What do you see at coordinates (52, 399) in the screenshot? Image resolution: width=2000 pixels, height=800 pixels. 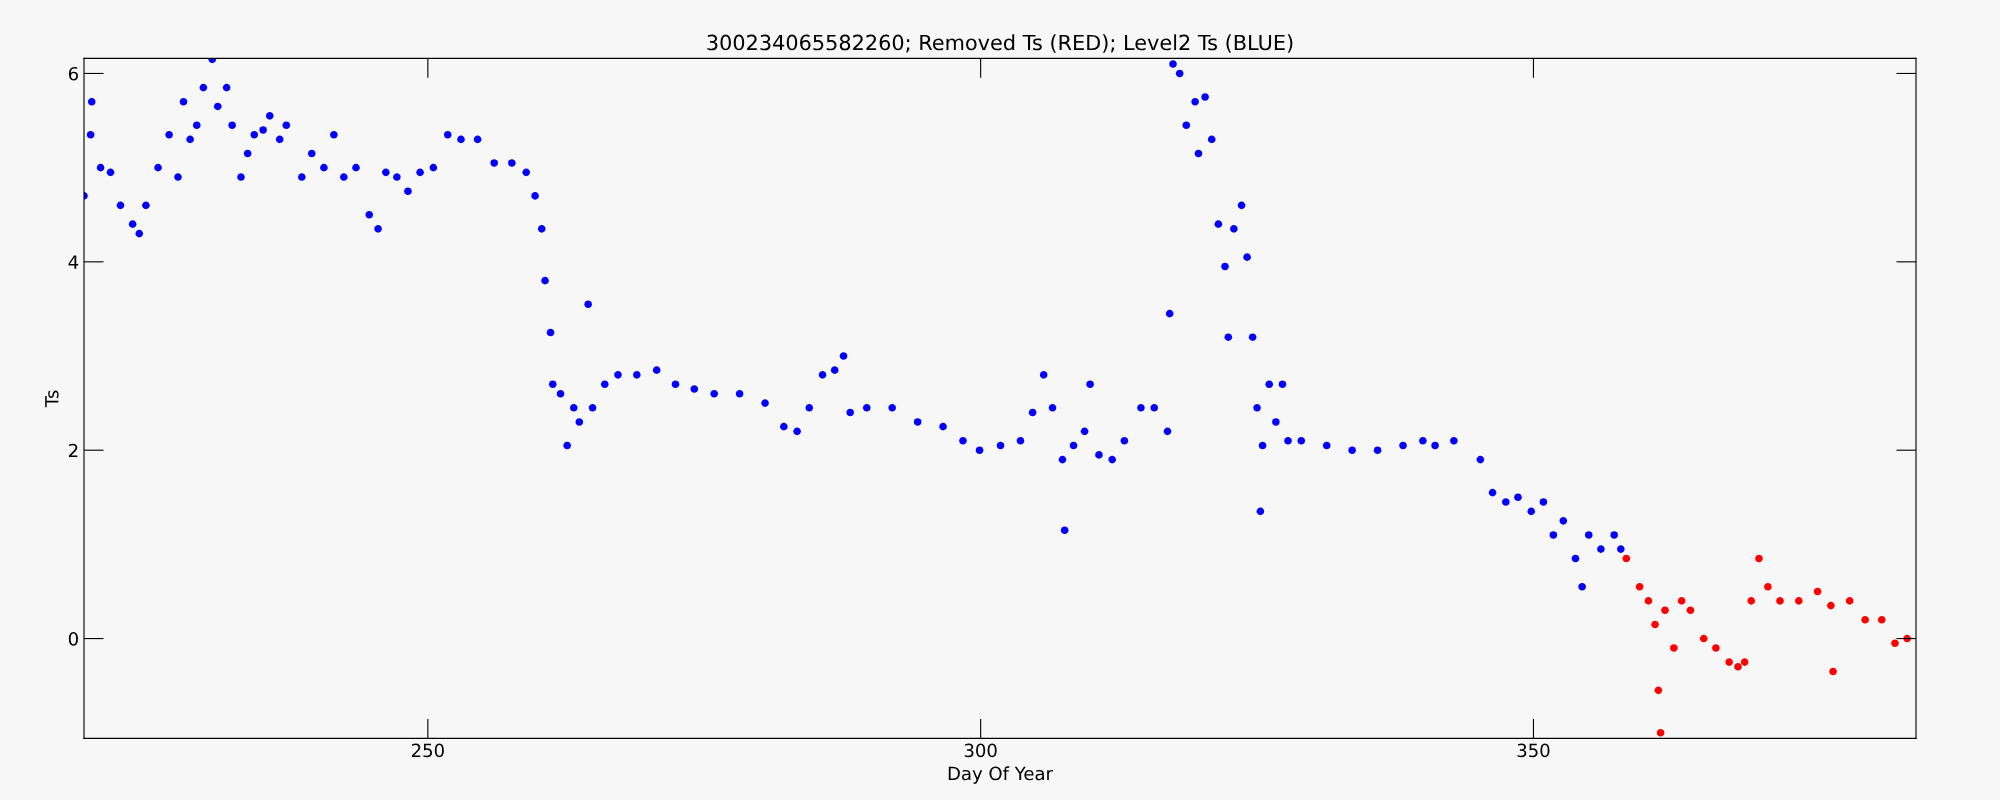 I see `y-axis-title: Ts` at bounding box center [52, 399].